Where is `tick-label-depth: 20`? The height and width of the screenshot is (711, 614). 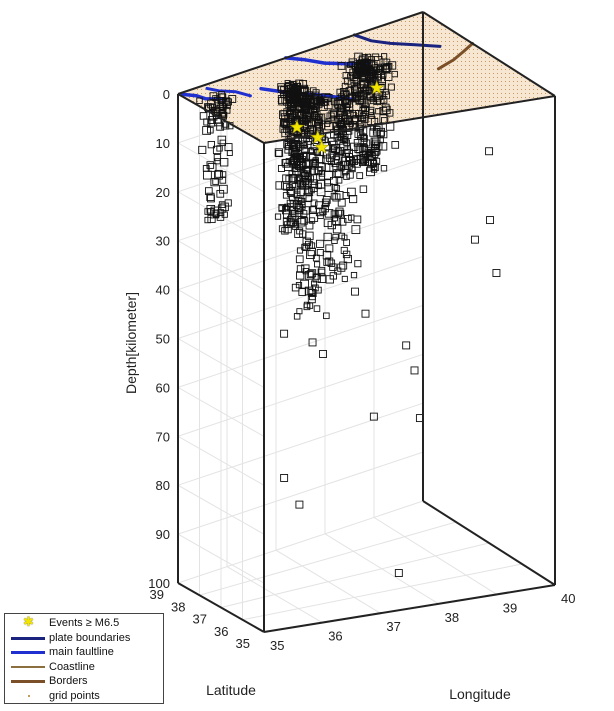 tick-label-depth: 20 is located at coordinates (163, 192).